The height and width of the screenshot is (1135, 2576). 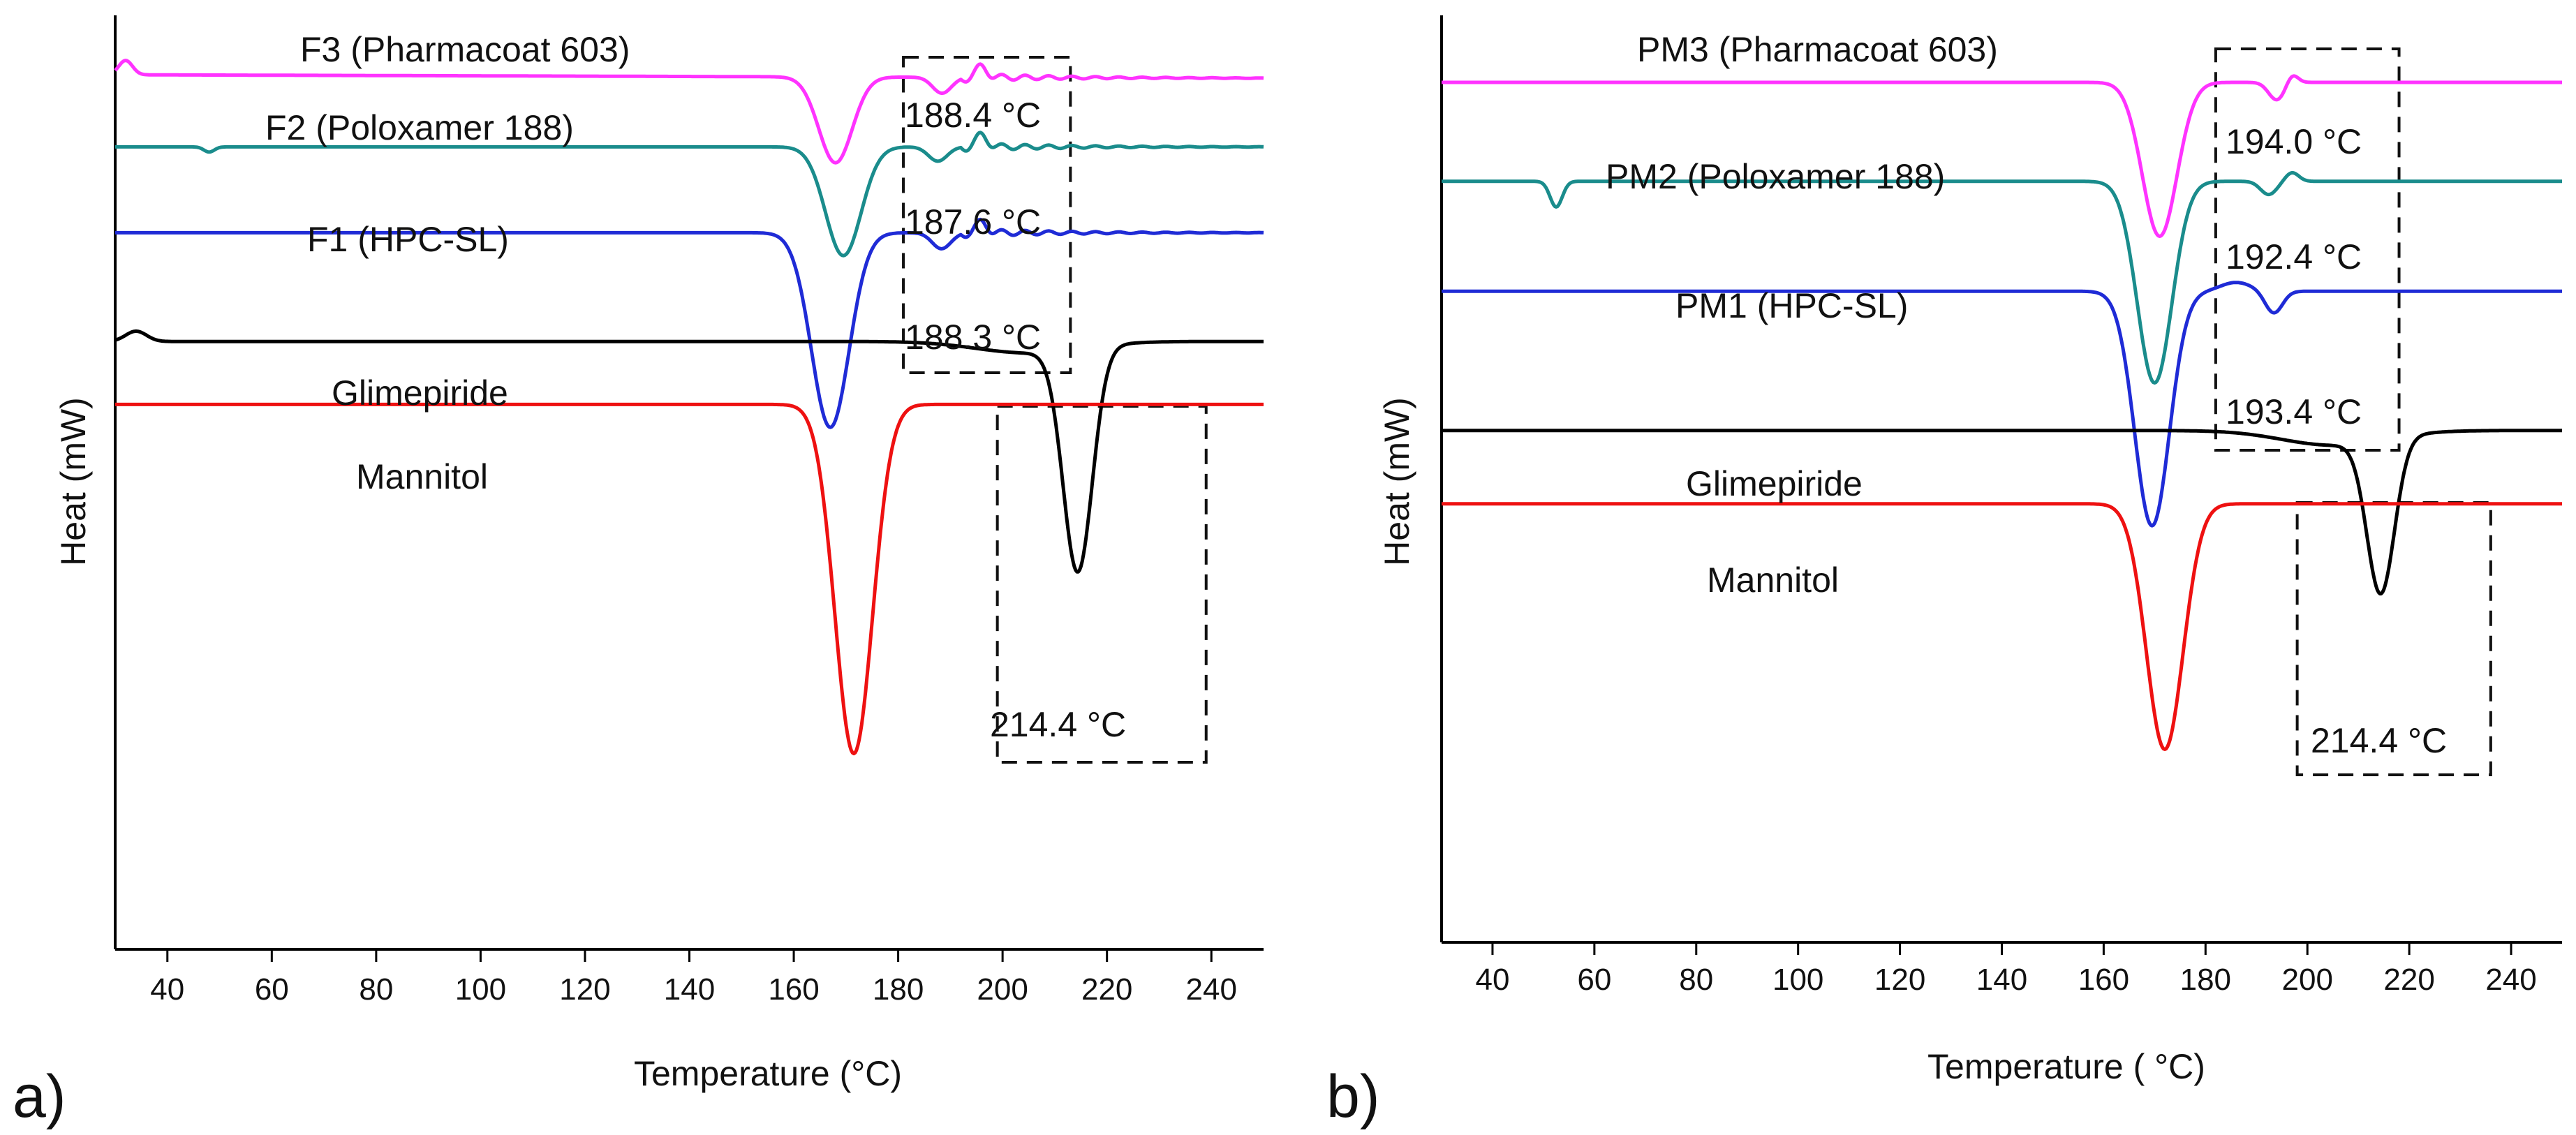 What do you see at coordinates (1352, 1096) in the screenshot?
I see `panel-label-b: b)` at bounding box center [1352, 1096].